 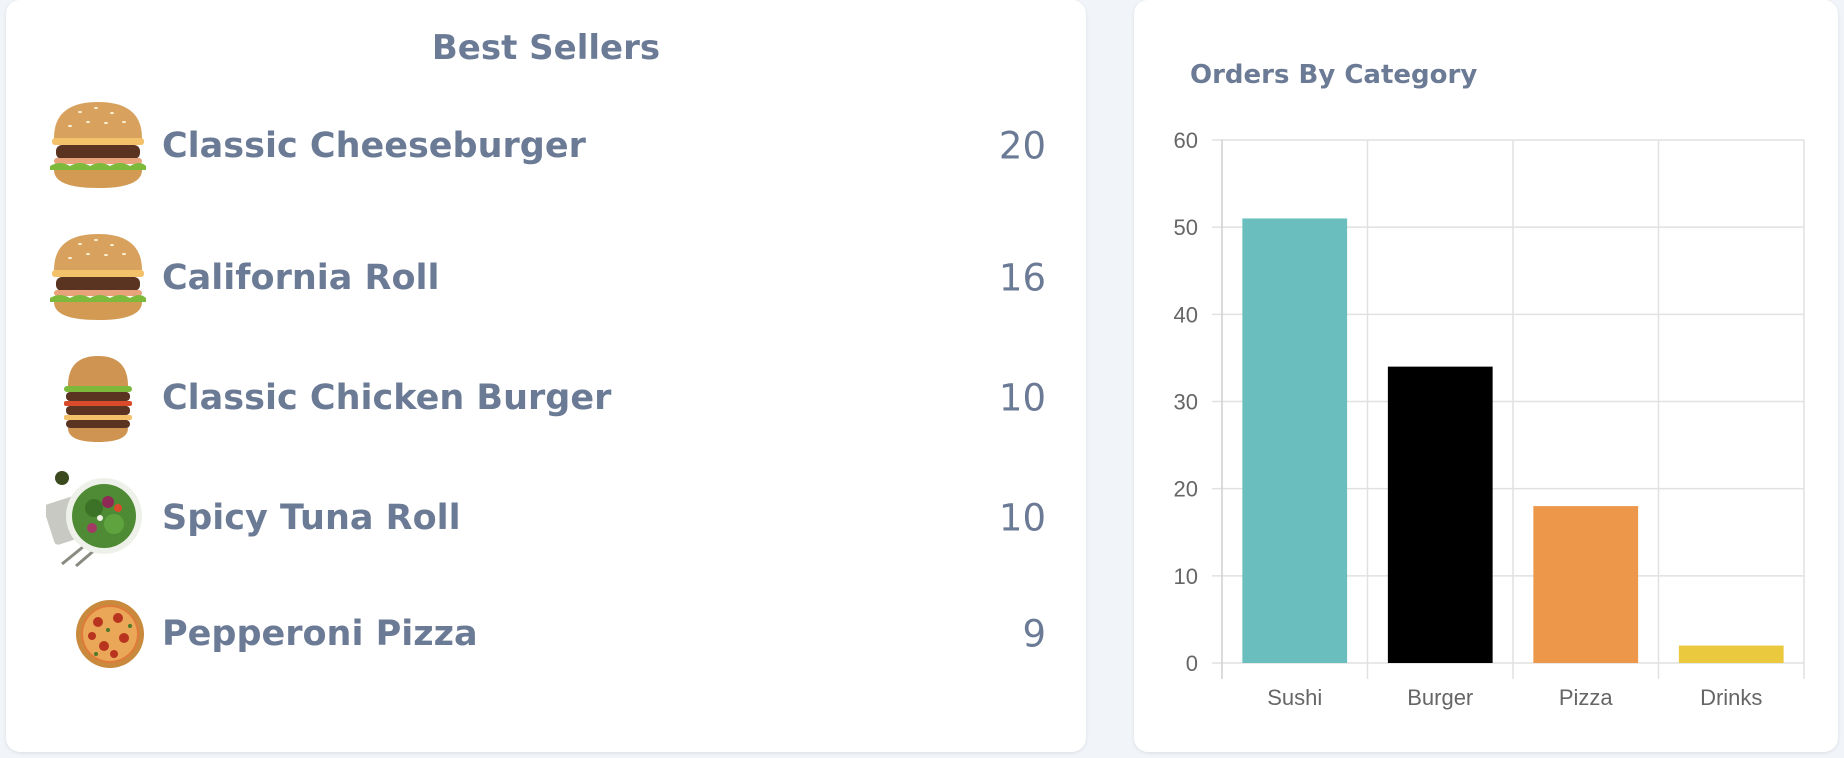 I want to click on best-seller-row: California Roll 16, so click(x=546, y=278).